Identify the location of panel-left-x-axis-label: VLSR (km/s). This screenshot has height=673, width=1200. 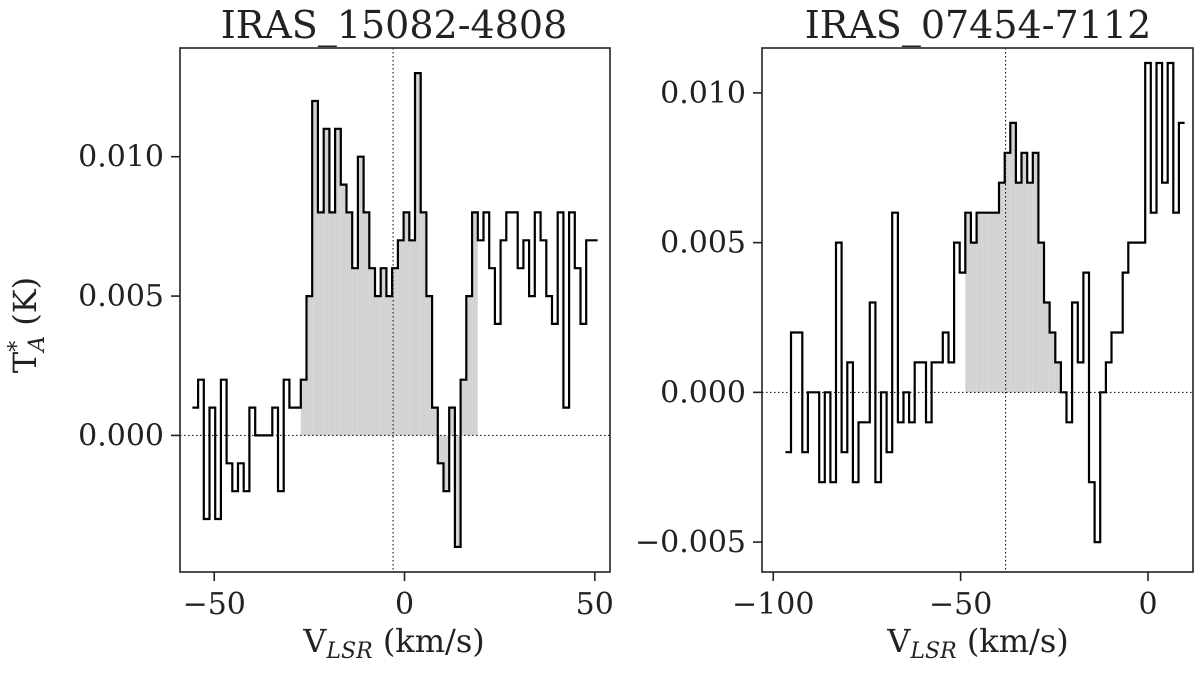
(393, 643).